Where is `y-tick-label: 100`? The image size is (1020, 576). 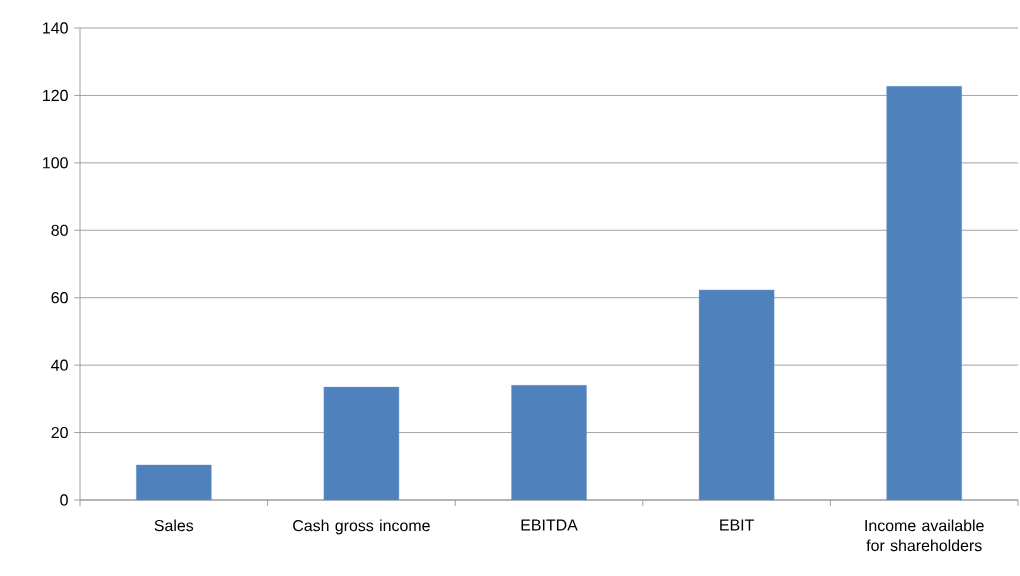 y-tick-label: 100 is located at coordinates (55, 163).